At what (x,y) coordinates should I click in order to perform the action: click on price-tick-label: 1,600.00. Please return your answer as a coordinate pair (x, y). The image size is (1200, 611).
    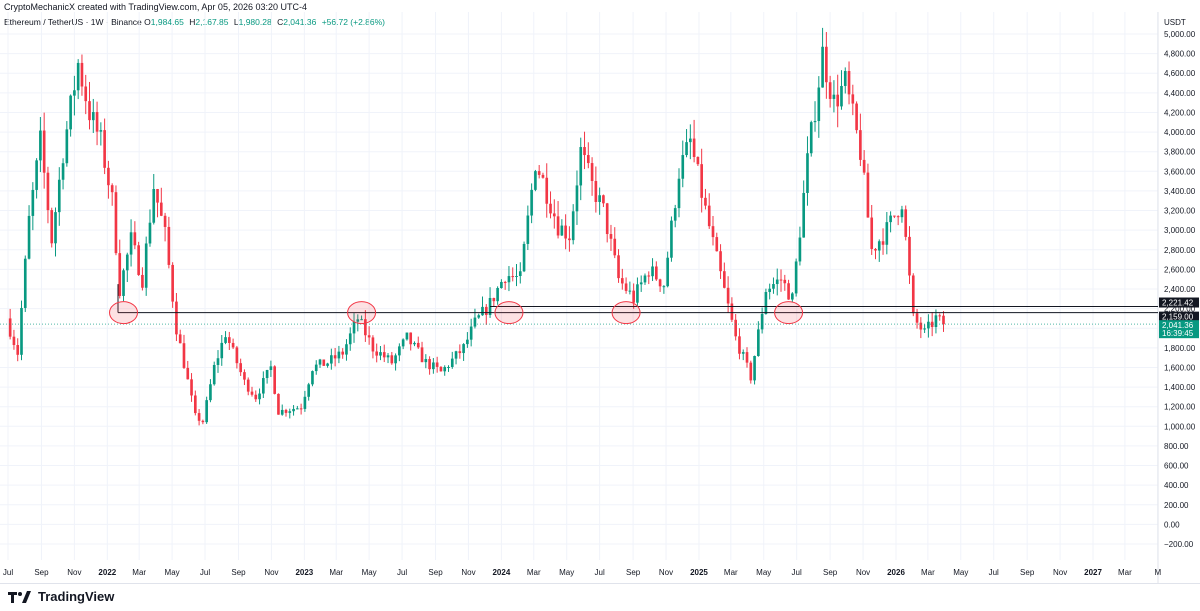
    Looking at the image, I should click on (1180, 367).